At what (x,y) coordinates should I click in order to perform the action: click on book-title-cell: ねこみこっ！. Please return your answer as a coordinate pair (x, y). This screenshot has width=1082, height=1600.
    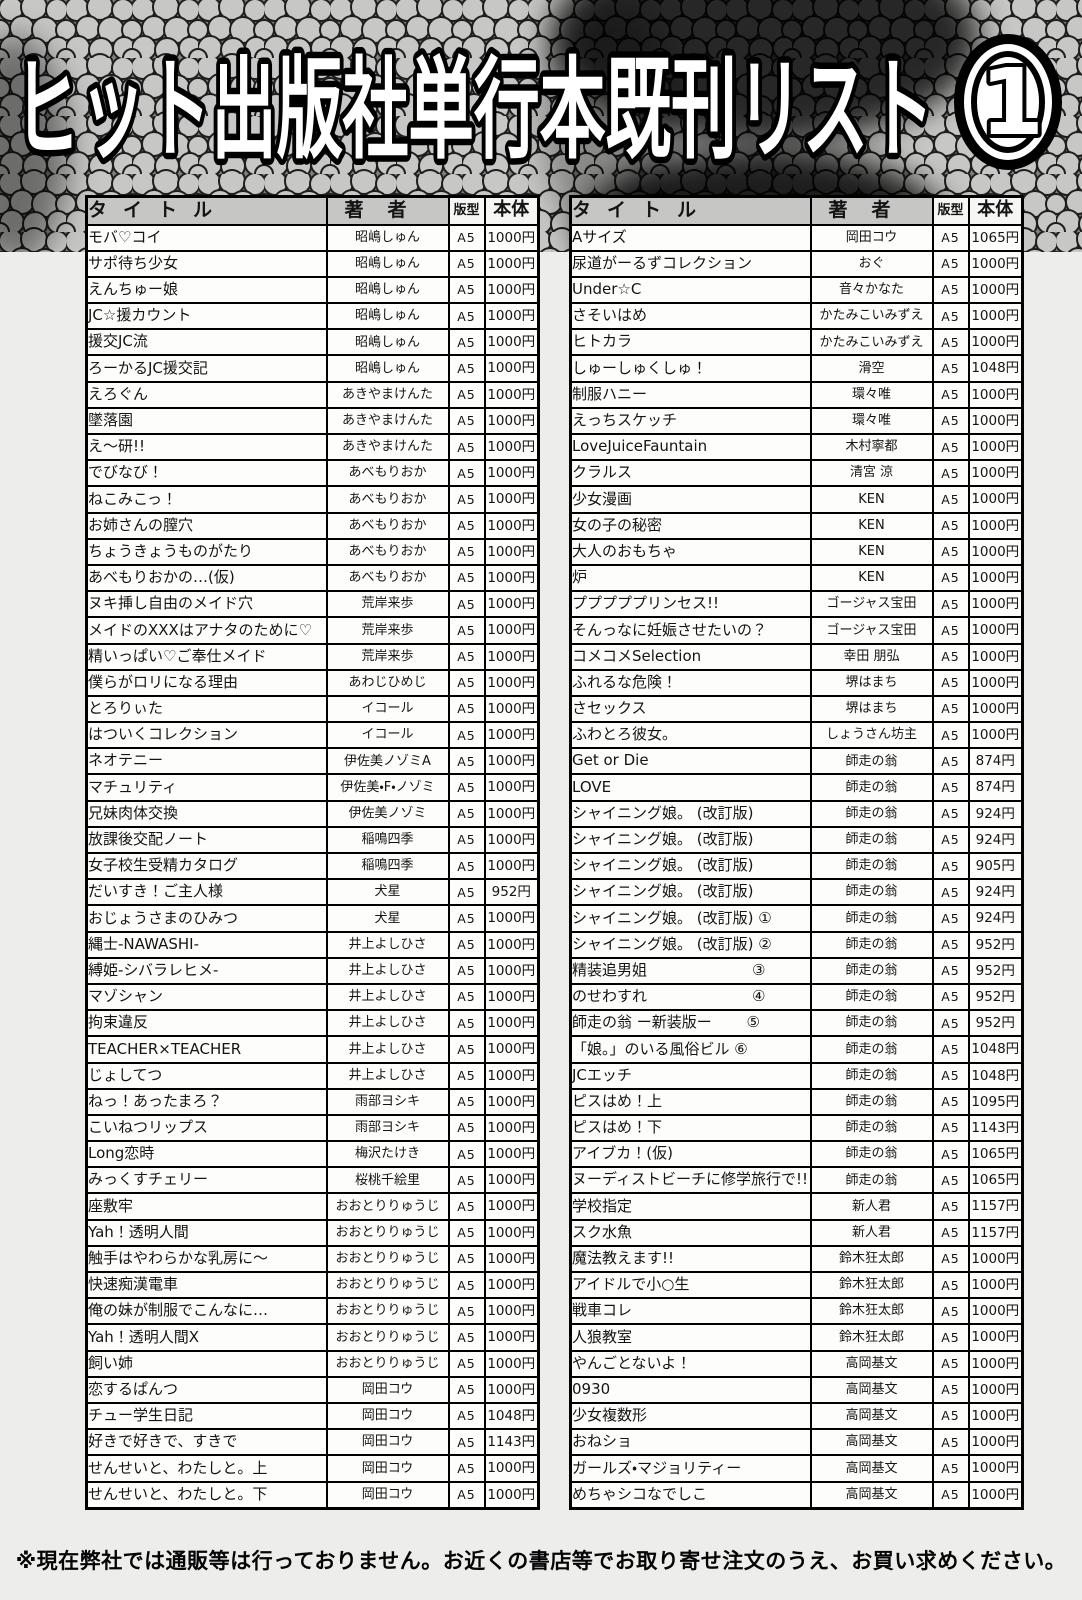
    Looking at the image, I should click on (206, 499).